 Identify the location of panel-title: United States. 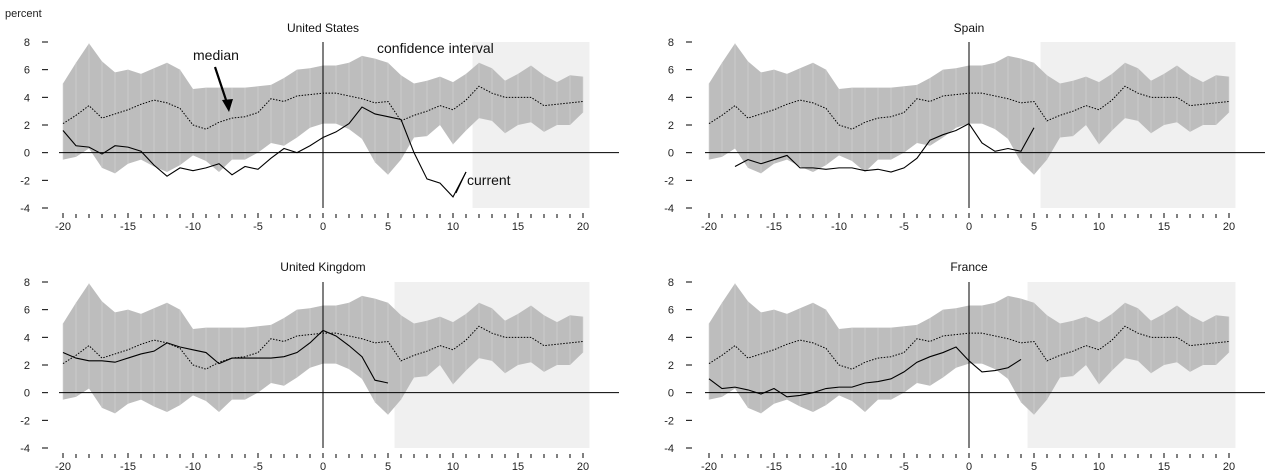
(323, 28).